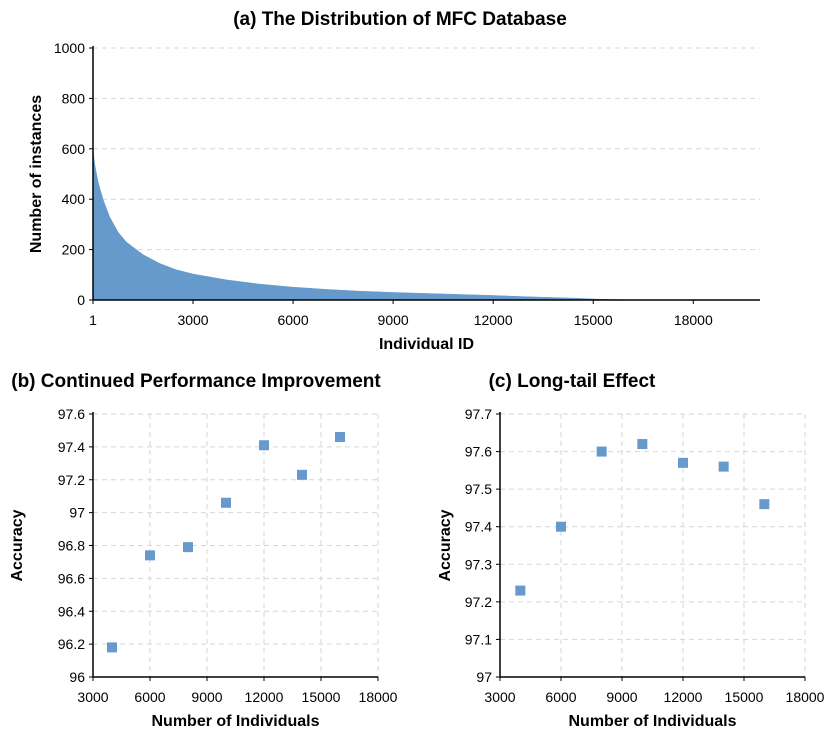 The image size is (830, 747). I want to click on y-tick-label: 96, so click(77, 677).